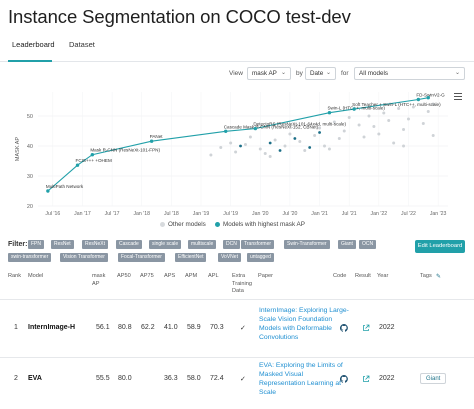 Image resolution: width=474 pixels, height=409 pixels. I want to click on active-tab-indicator, so click(30, 61).